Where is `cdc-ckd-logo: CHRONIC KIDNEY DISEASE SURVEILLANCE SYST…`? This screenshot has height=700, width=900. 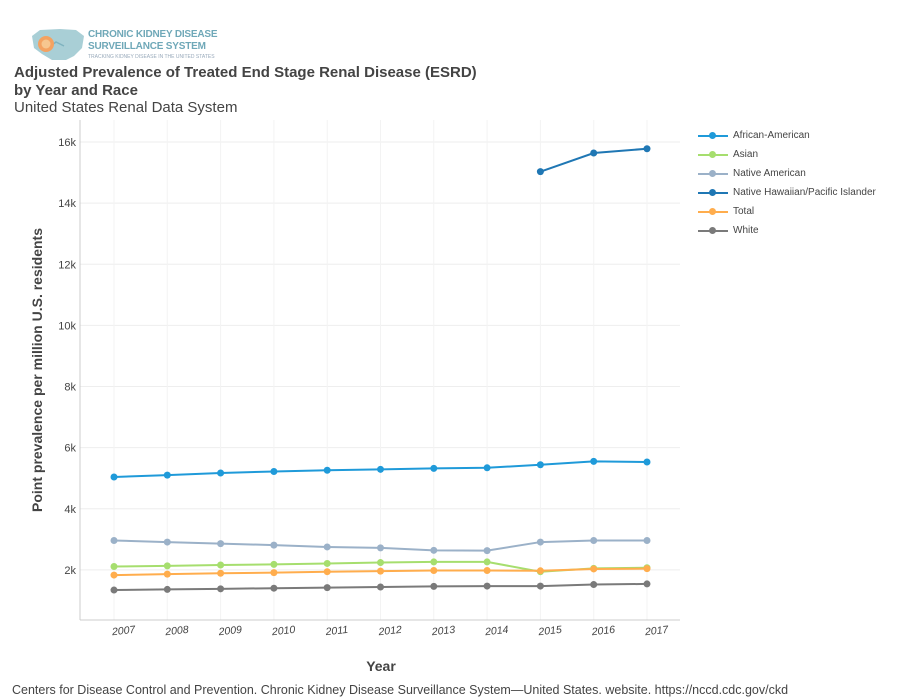 cdc-ckd-logo: CHRONIC KIDNEY DISEASE SURVEILLANCE SYST… is located at coordinates (124, 46).